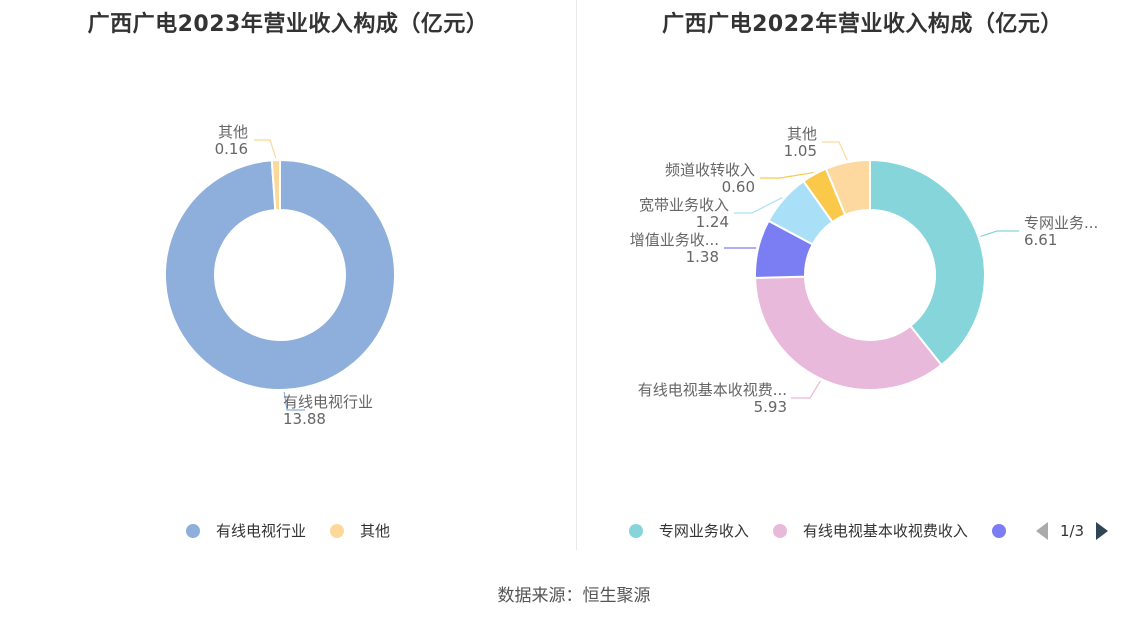 This screenshot has height=619, width=1148. Describe the element at coordinates (260, 531) in the screenshot. I see `legend-label: 有线电视行业` at that location.